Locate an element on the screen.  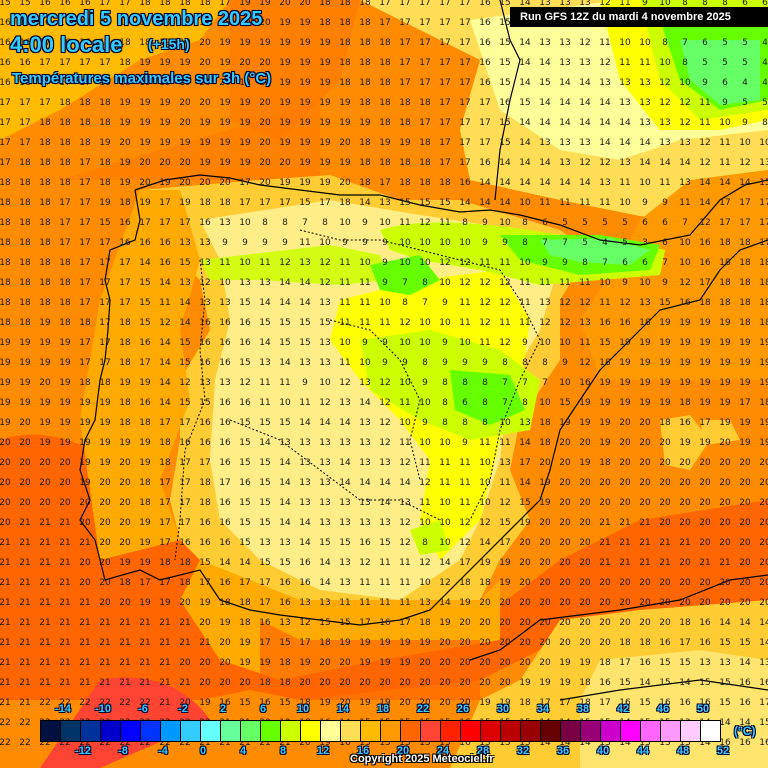
legend-label-top: 2 is located at coordinates (223, 709).